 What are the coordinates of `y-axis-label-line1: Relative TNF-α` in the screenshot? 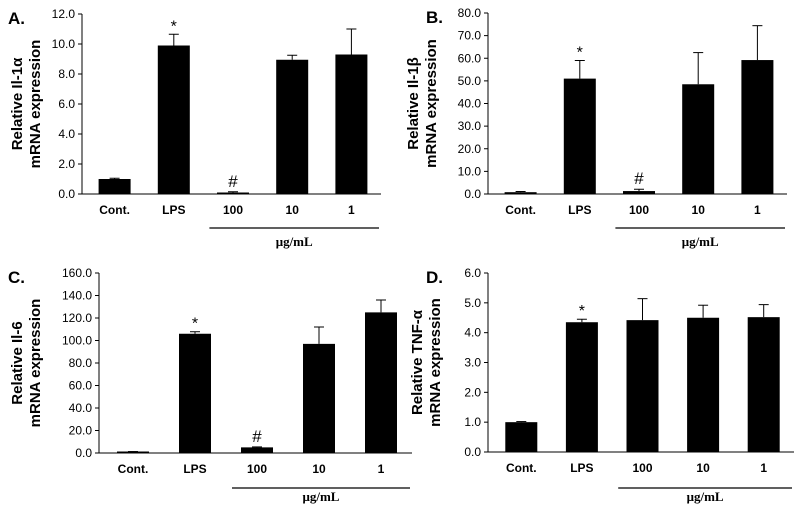 It's located at (417, 362).